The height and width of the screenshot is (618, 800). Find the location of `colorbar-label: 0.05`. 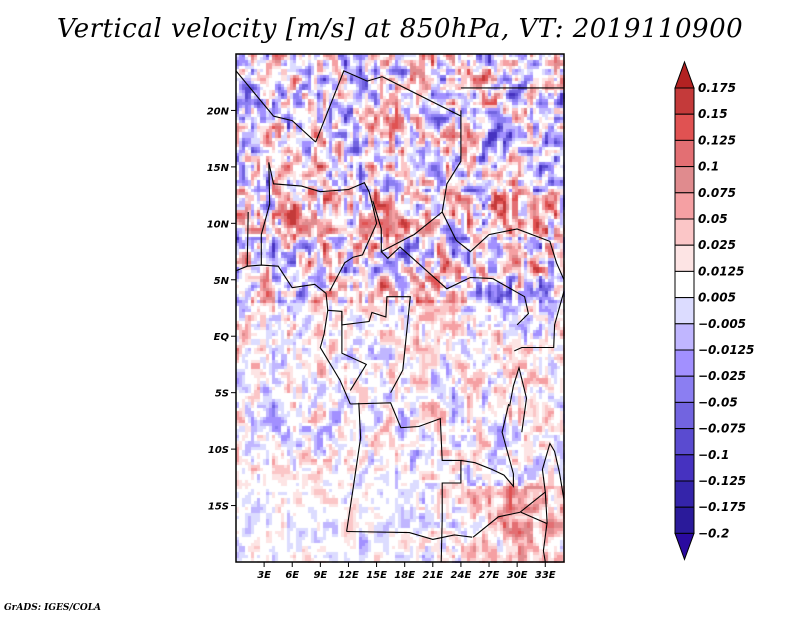

colorbar-label: 0.05 is located at coordinates (713, 219).